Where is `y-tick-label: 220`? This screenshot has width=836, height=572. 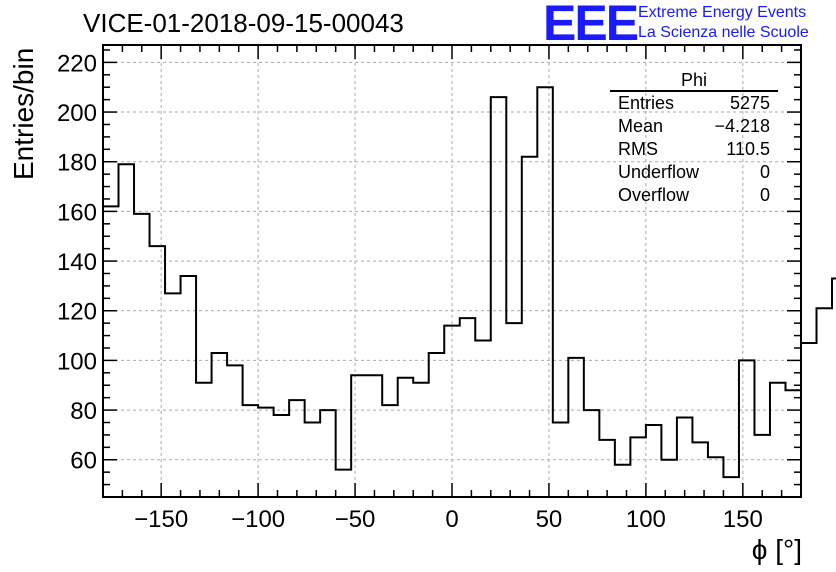 y-tick-label: 220 is located at coordinates (77, 63).